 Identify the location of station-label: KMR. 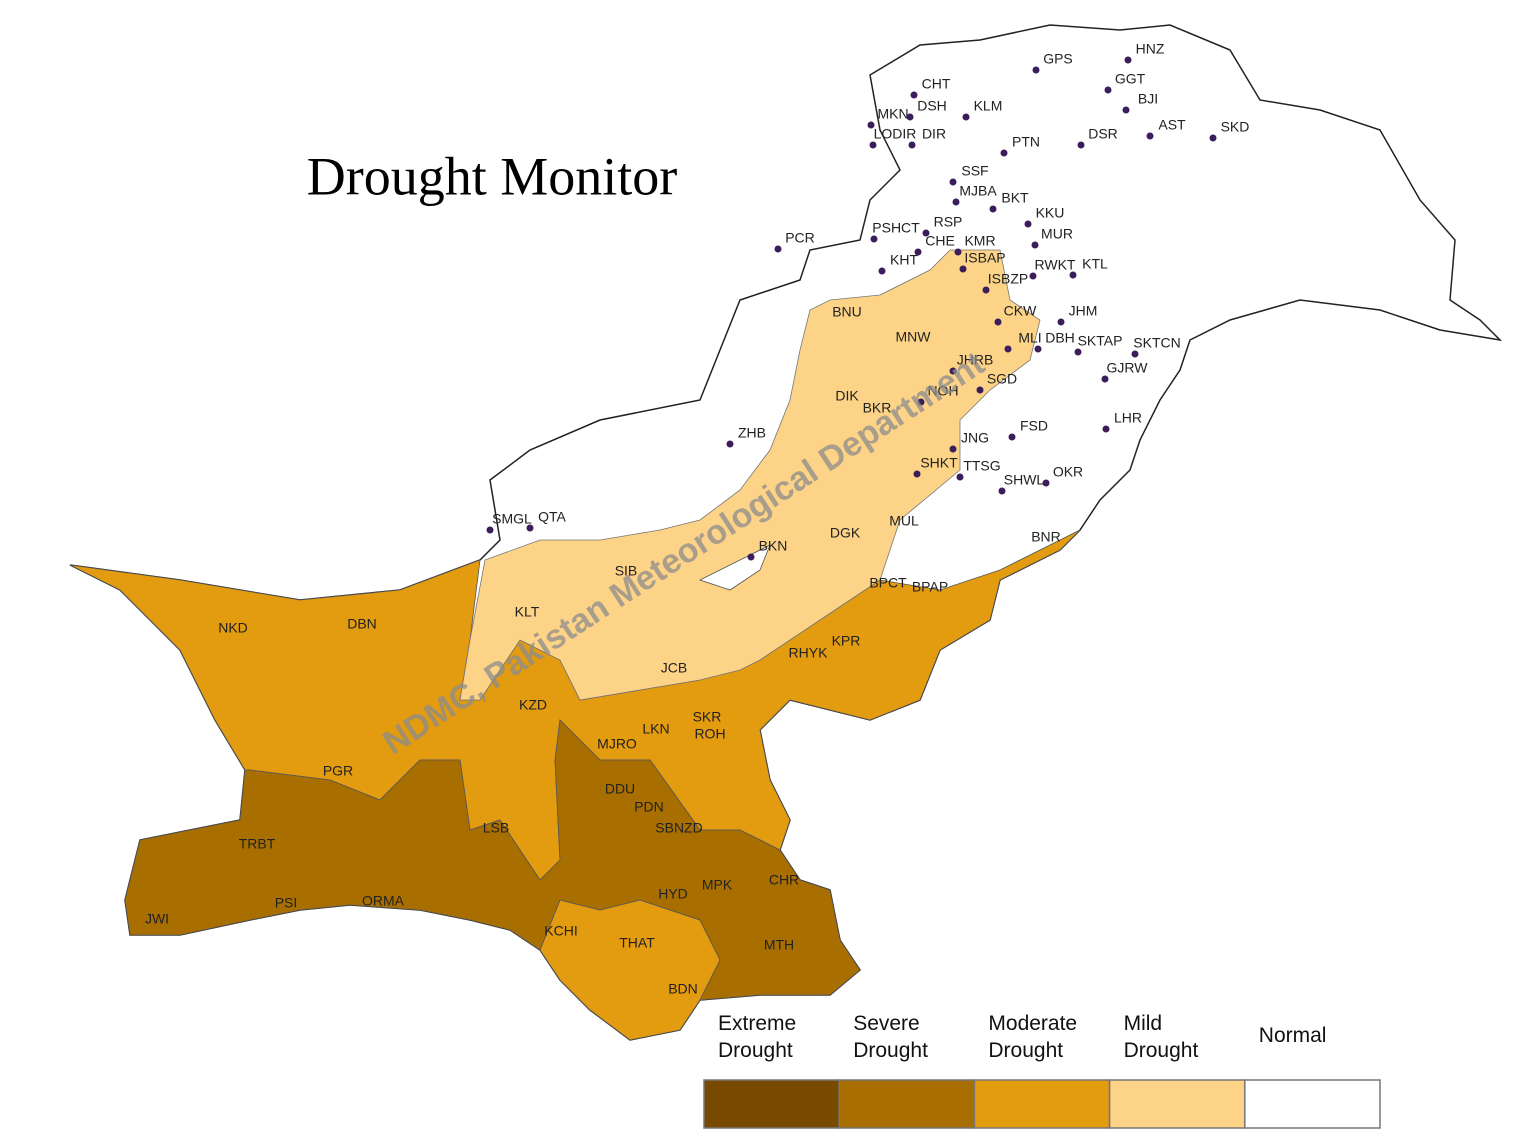
(979, 241).